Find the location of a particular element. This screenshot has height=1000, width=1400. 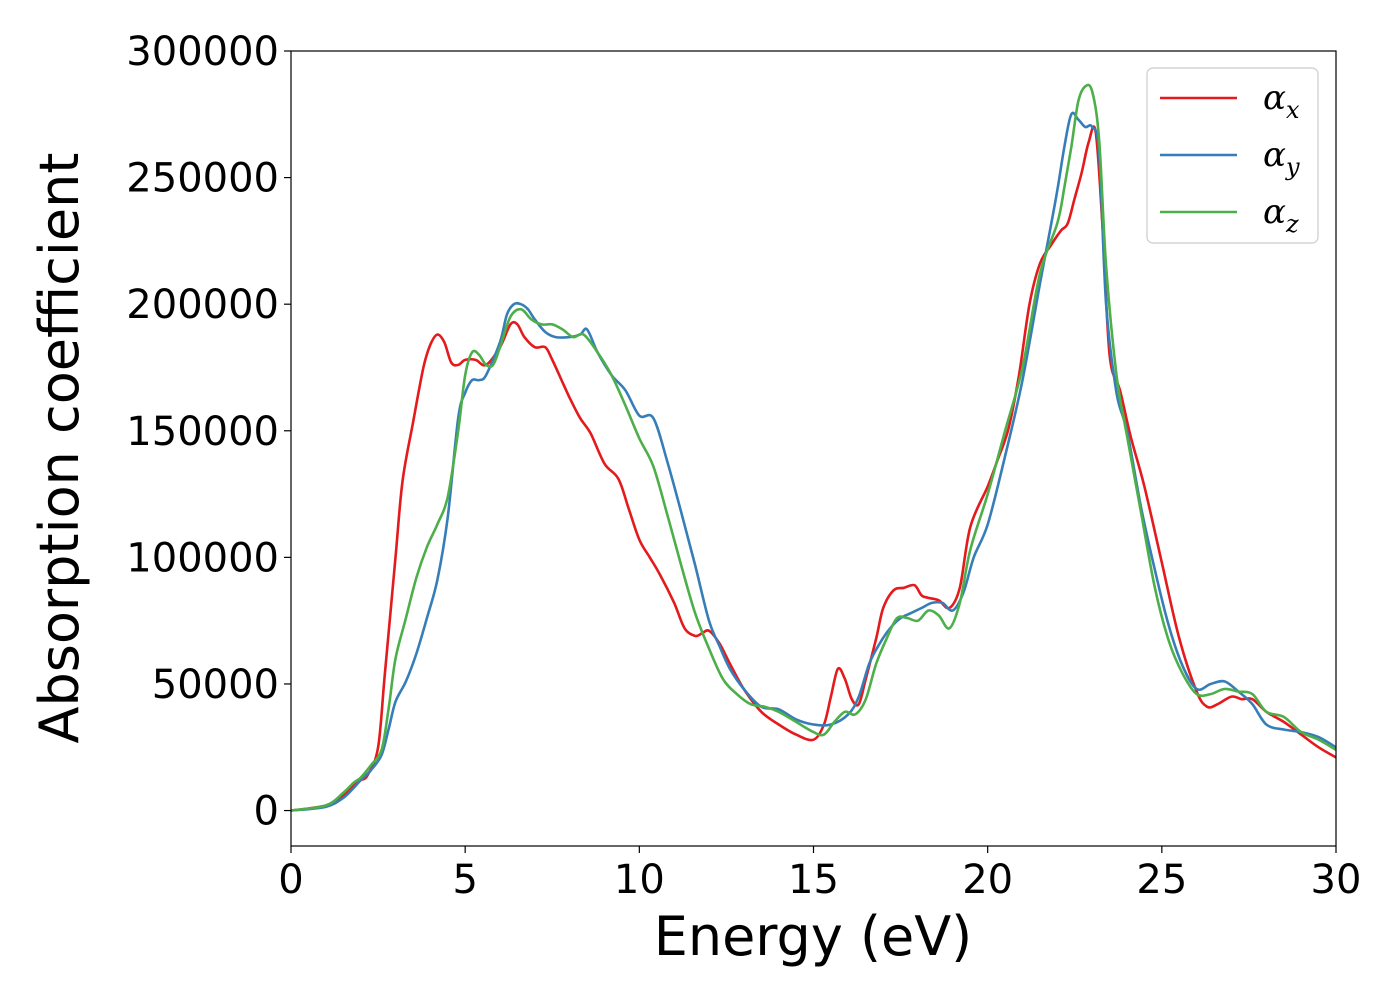

x-tick-label: 25 is located at coordinates (1161, 880).